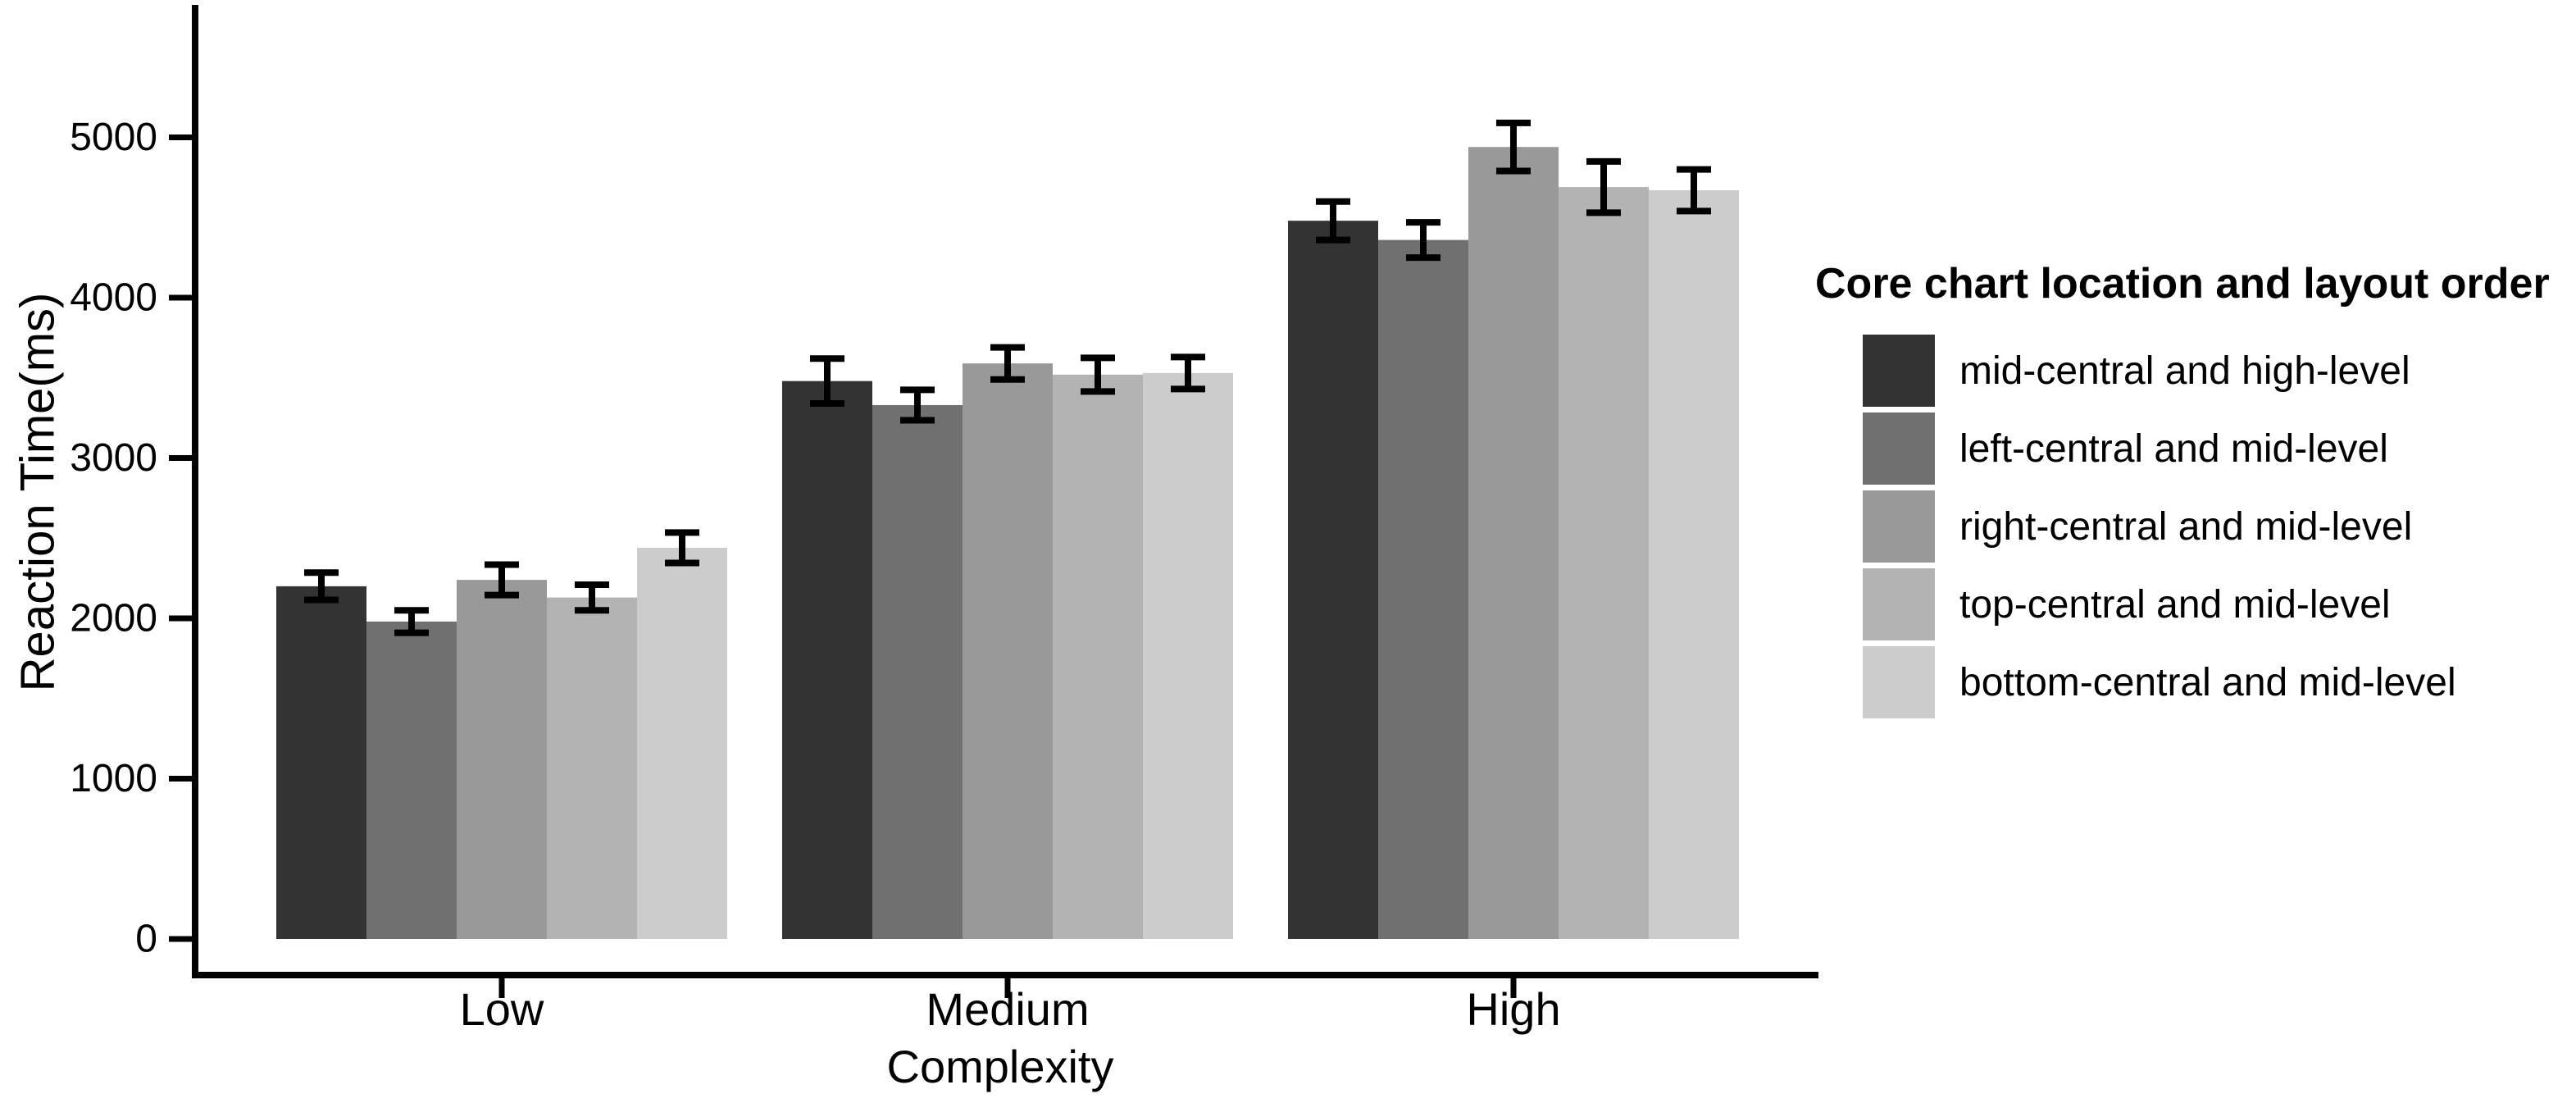  I want to click on legend-item: top-central and mid-level, so click(2220, 604).